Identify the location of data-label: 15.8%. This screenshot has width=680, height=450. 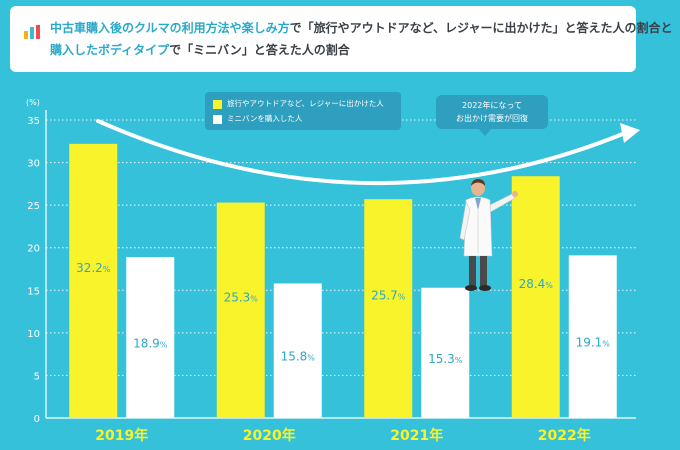
(298, 357).